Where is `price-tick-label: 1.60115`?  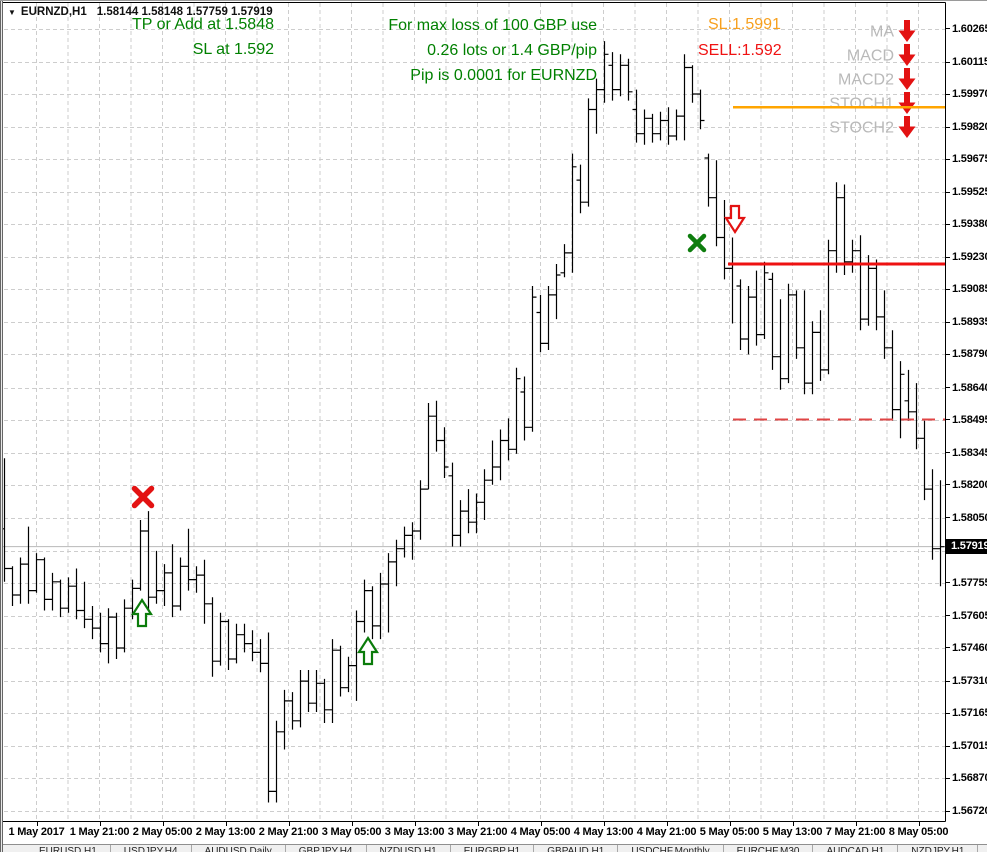
price-tick-label: 1.60115 is located at coordinates (966, 62).